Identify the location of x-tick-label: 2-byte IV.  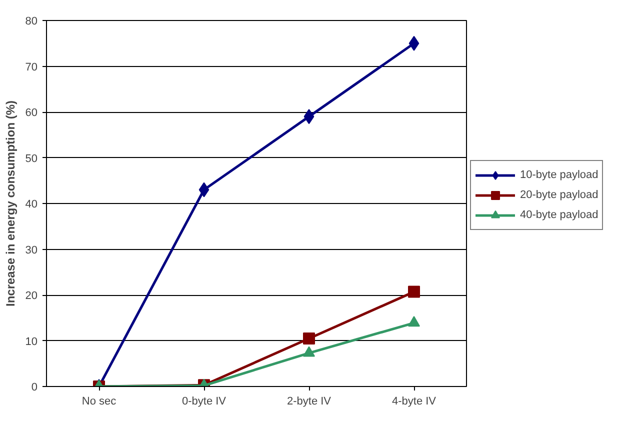
(309, 402).